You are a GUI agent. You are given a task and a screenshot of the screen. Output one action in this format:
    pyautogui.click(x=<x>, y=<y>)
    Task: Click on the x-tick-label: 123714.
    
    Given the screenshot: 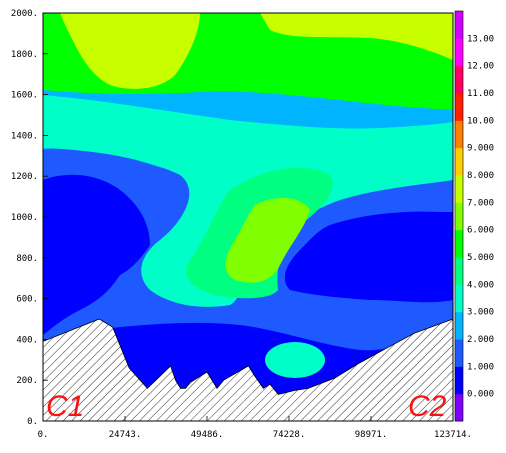 What is the action you would take?
    pyautogui.click(x=453, y=435)
    